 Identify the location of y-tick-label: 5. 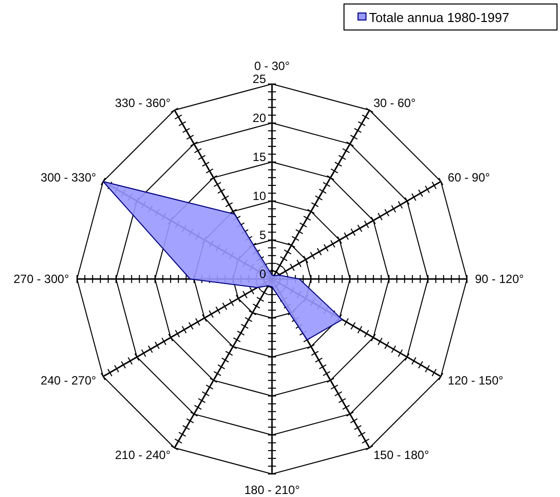
(262, 235).